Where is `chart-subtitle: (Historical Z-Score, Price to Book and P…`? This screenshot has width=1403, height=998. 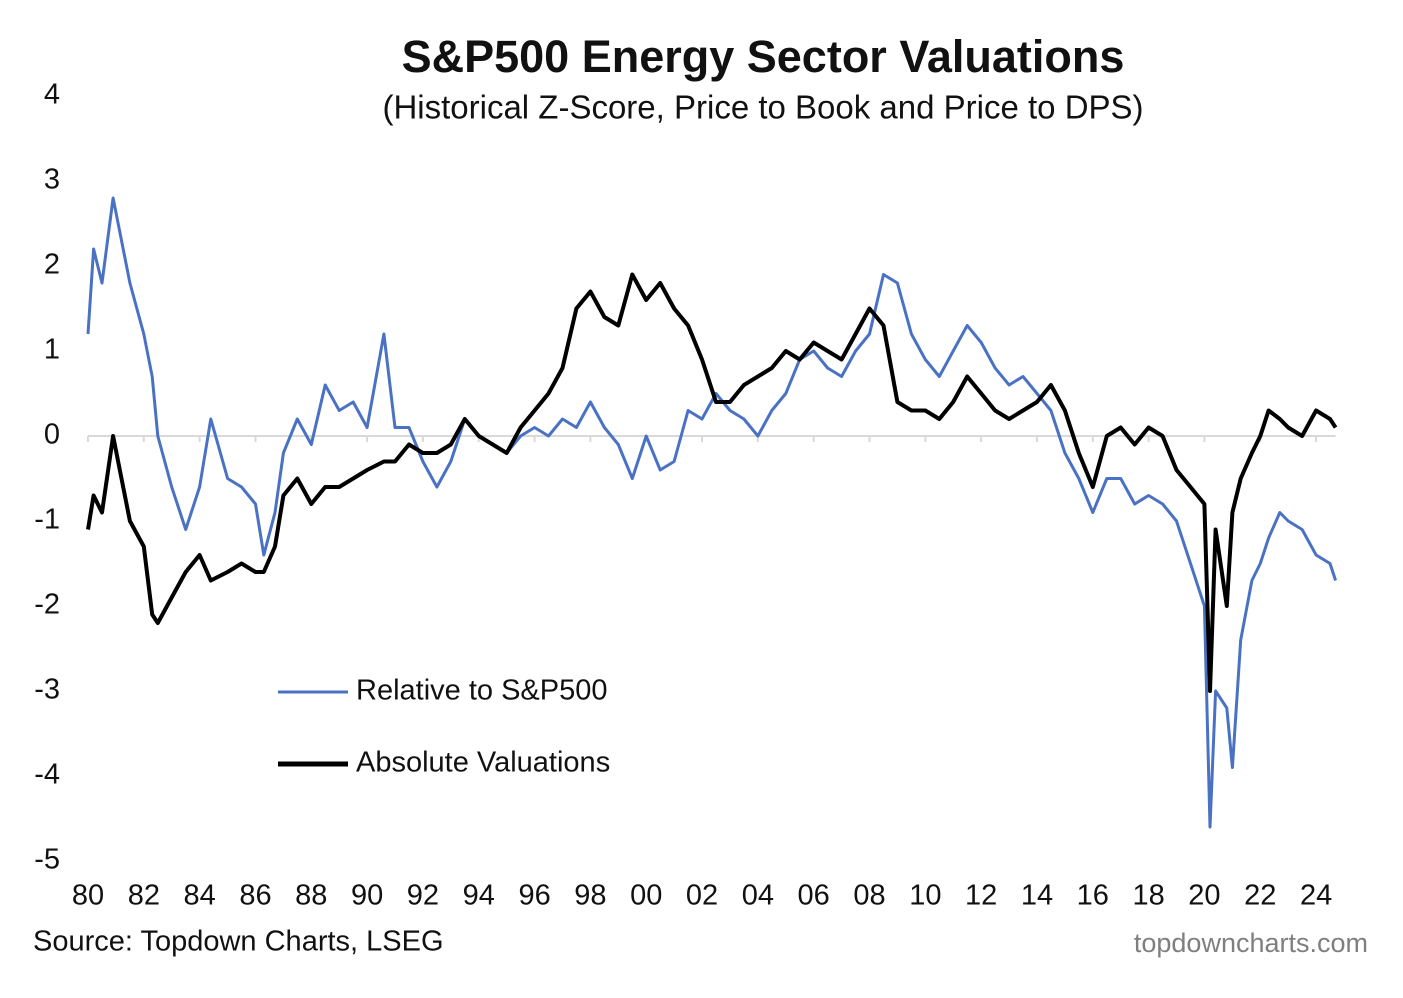
chart-subtitle: (Historical Z-Score, Price to Book and P… is located at coordinates (762, 107).